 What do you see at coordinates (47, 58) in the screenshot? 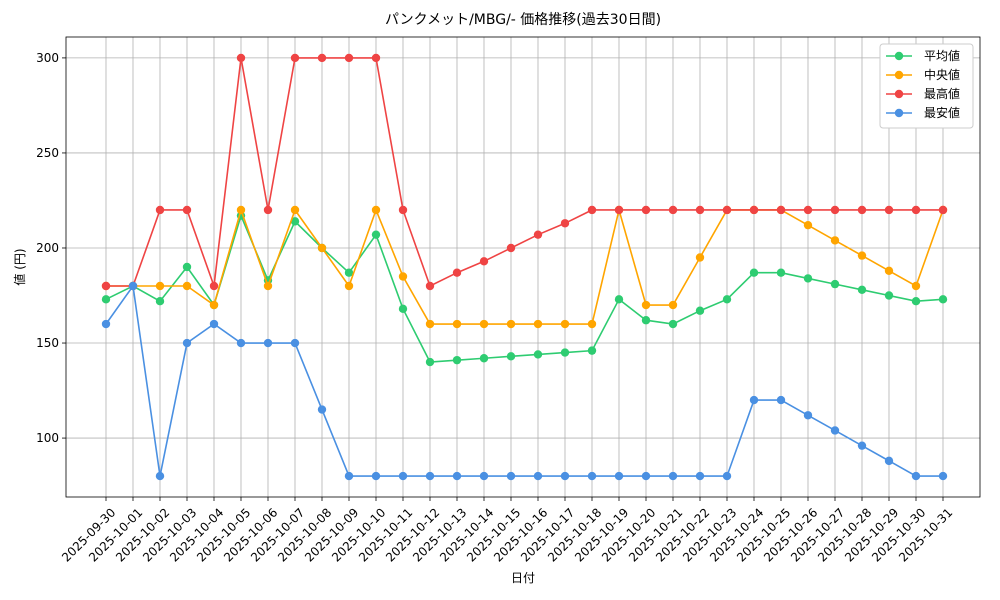
I see `y-tick-label: 300` at bounding box center [47, 58].